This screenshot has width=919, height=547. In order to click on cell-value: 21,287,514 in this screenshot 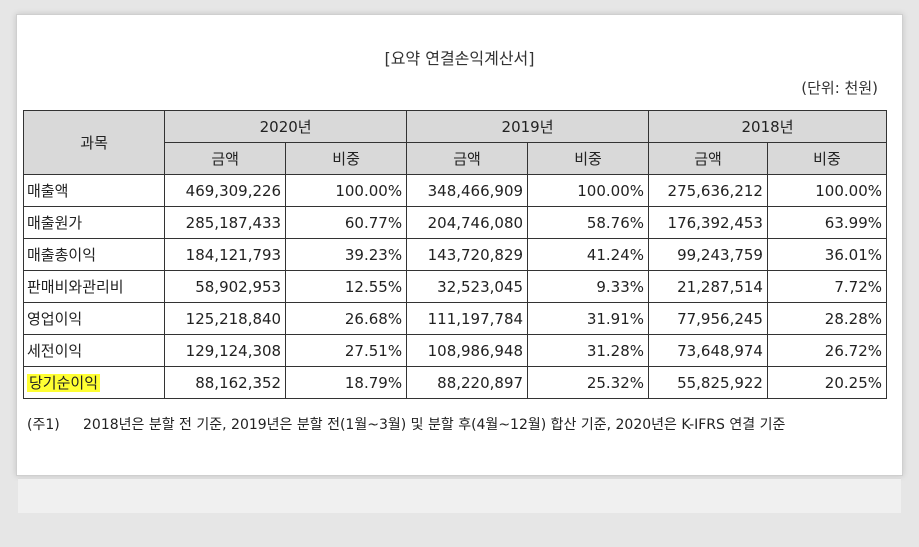, I will do `click(708, 286)`.